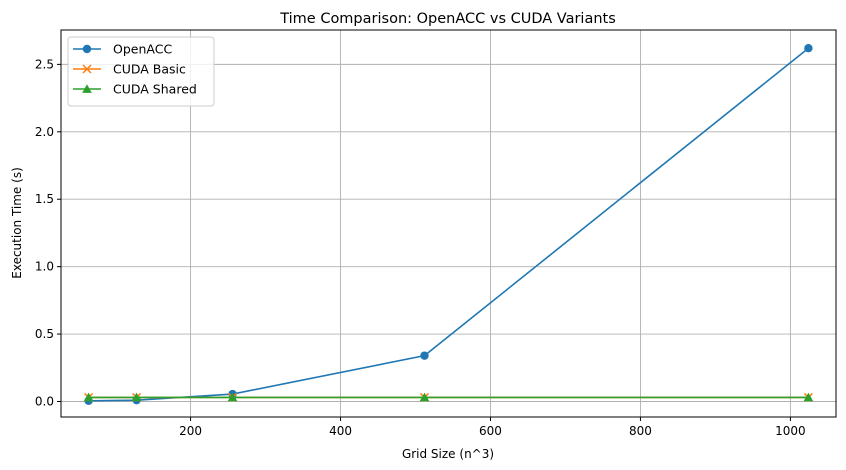  I want to click on legend-label: CUDA Shared, so click(155, 89).